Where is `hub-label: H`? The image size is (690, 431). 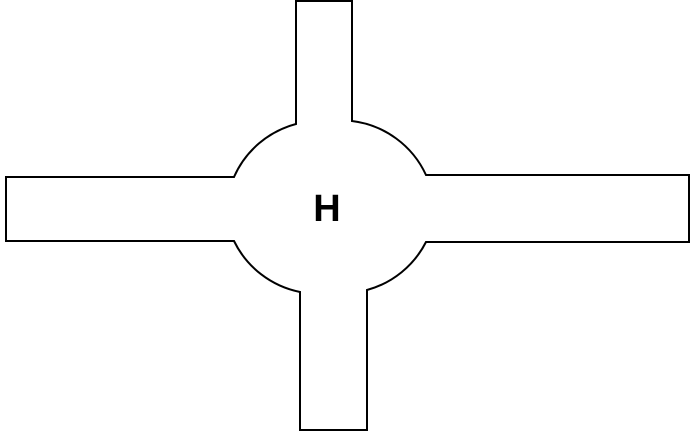
hub-label: H is located at coordinates (326, 209).